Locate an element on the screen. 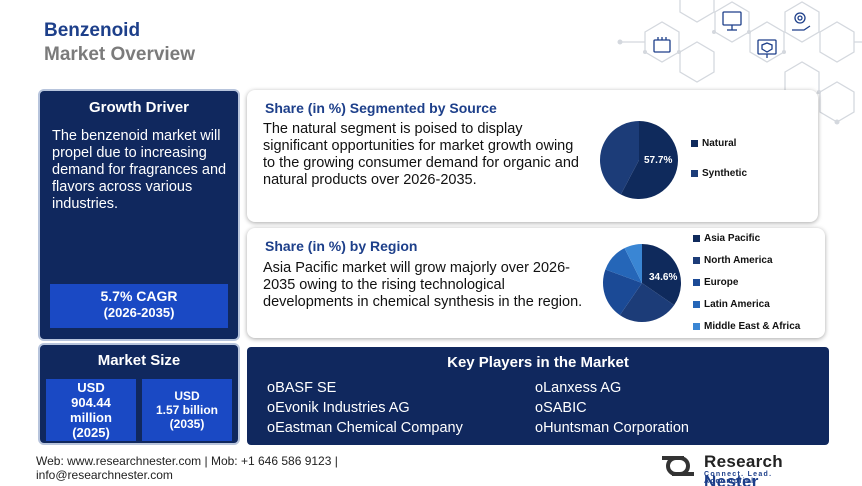 The width and height of the screenshot is (862, 486). market-size-2025-unit: million is located at coordinates (91, 417).